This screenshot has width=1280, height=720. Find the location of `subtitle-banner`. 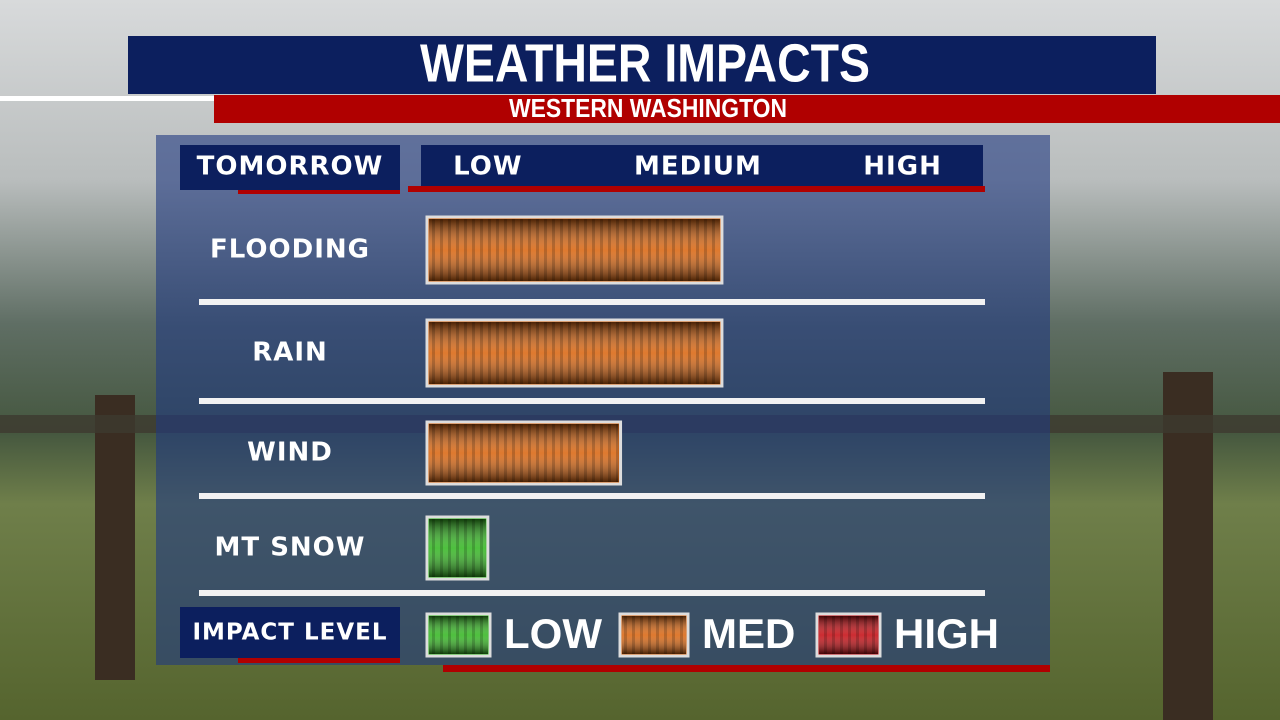

subtitle-banner is located at coordinates (747, 109).